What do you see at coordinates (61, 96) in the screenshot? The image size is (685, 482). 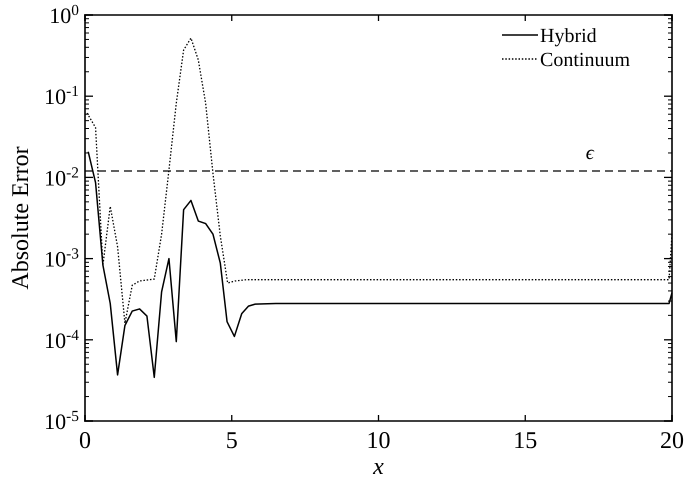 I see `y-tick-label: 10$^{-1}$` at bounding box center [61, 96].